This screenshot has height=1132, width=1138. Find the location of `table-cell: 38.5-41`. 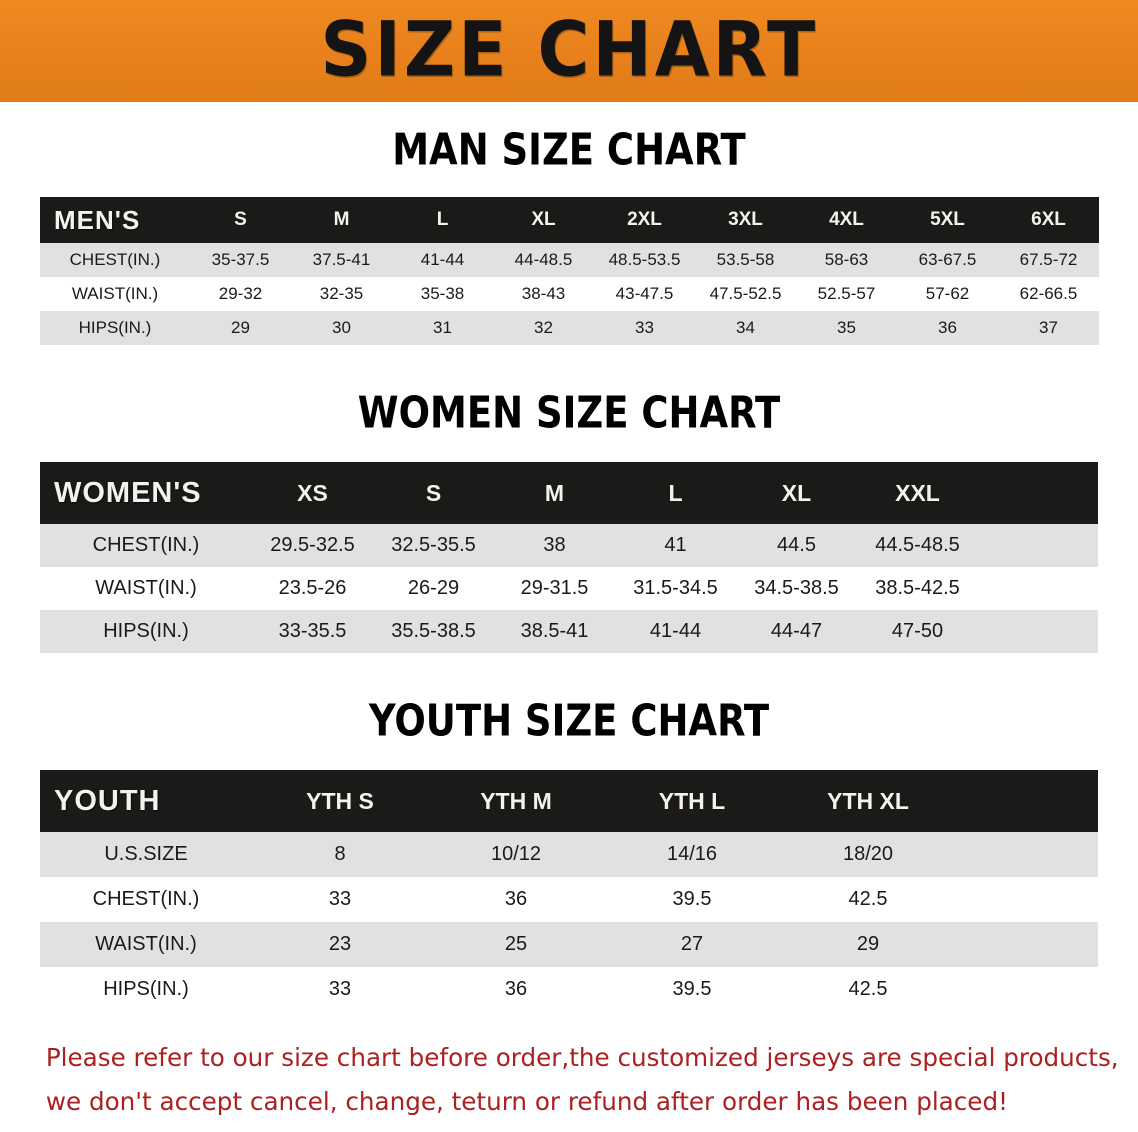

table-cell: 38.5-41 is located at coordinates (554, 631).